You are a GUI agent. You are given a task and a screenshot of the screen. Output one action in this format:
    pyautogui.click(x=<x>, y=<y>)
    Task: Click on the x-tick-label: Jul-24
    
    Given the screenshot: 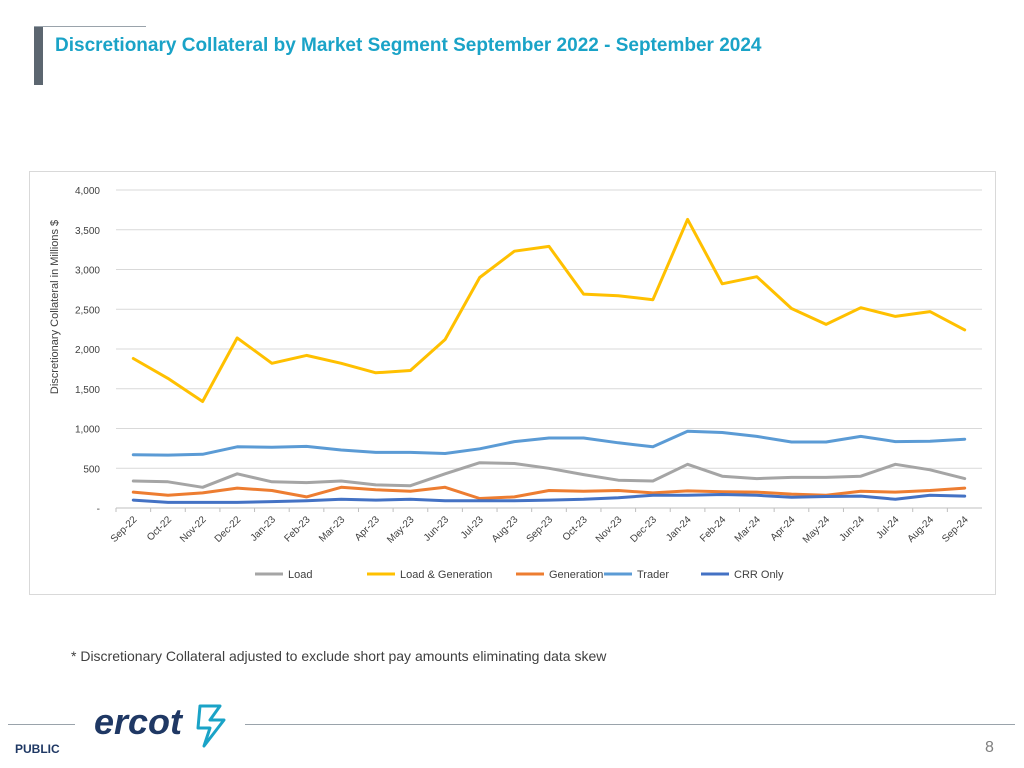 What is the action you would take?
    pyautogui.click(x=887, y=527)
    